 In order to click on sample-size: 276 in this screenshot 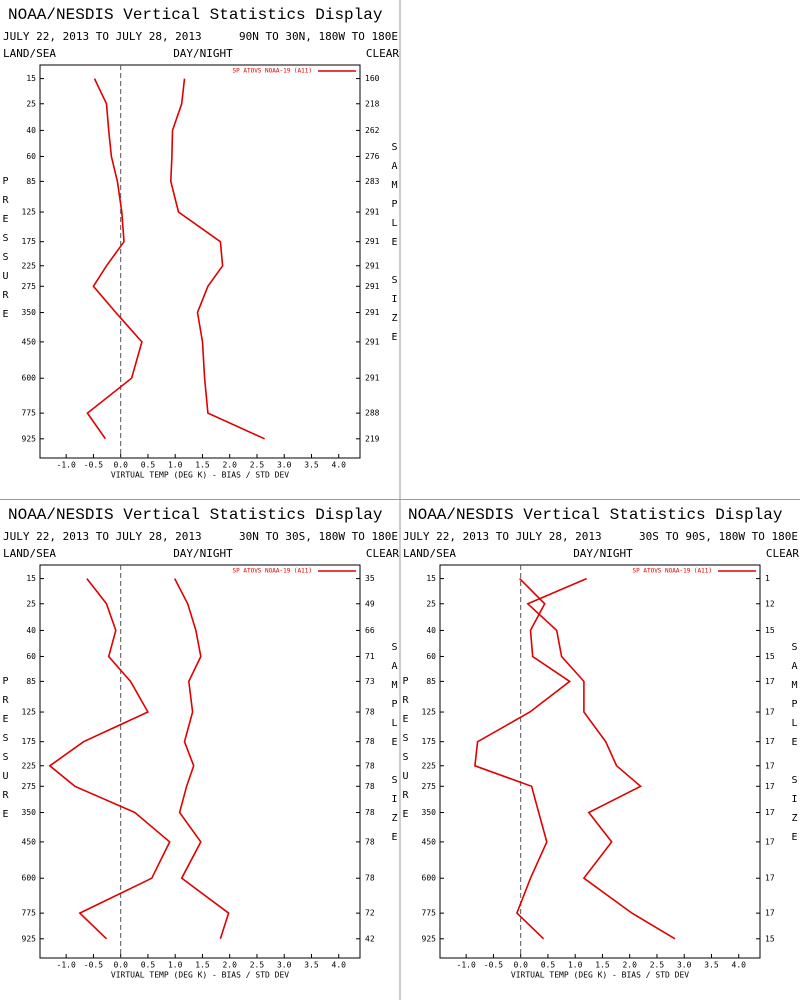, I will do `click(372, 156)`.